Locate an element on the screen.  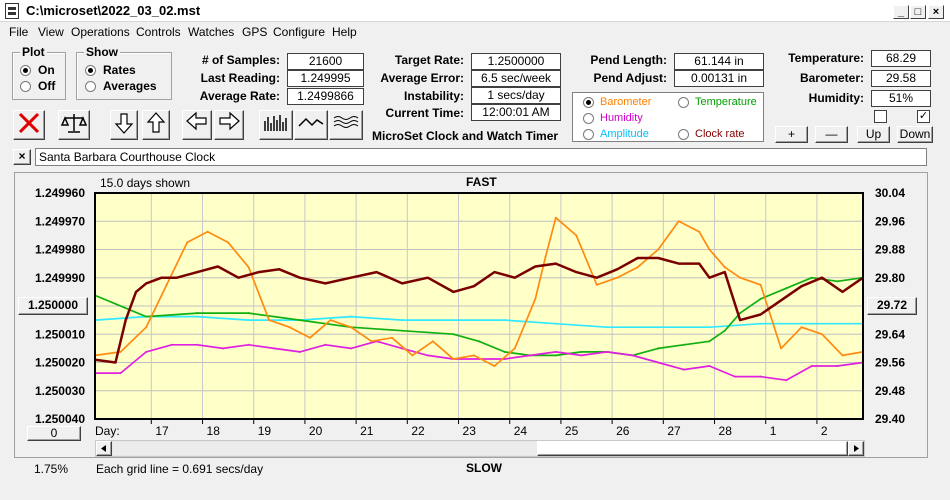
right-arrow-button is located at coordinates (229, 125).